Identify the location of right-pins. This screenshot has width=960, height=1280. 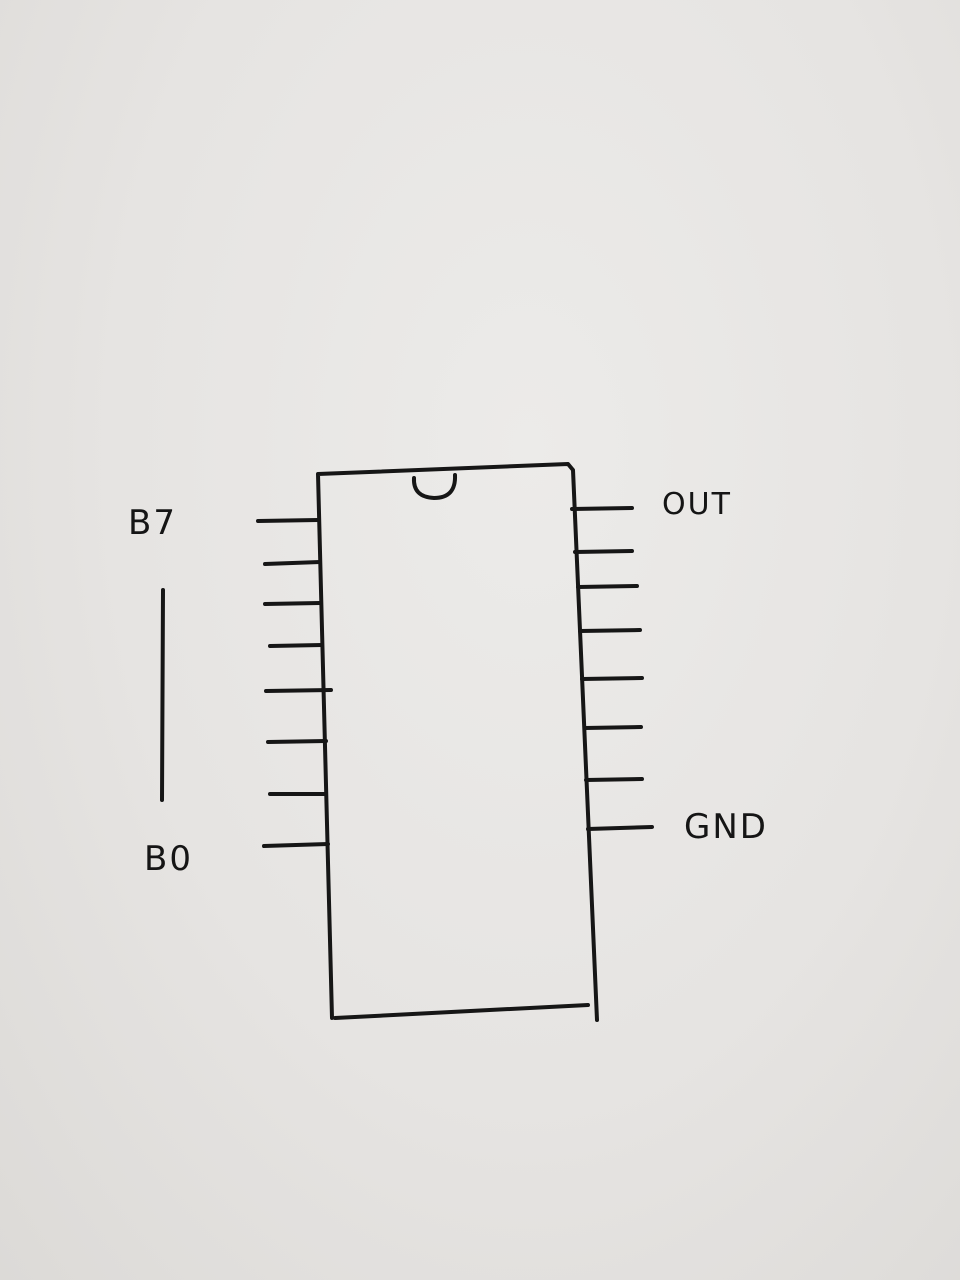
(612, 668).